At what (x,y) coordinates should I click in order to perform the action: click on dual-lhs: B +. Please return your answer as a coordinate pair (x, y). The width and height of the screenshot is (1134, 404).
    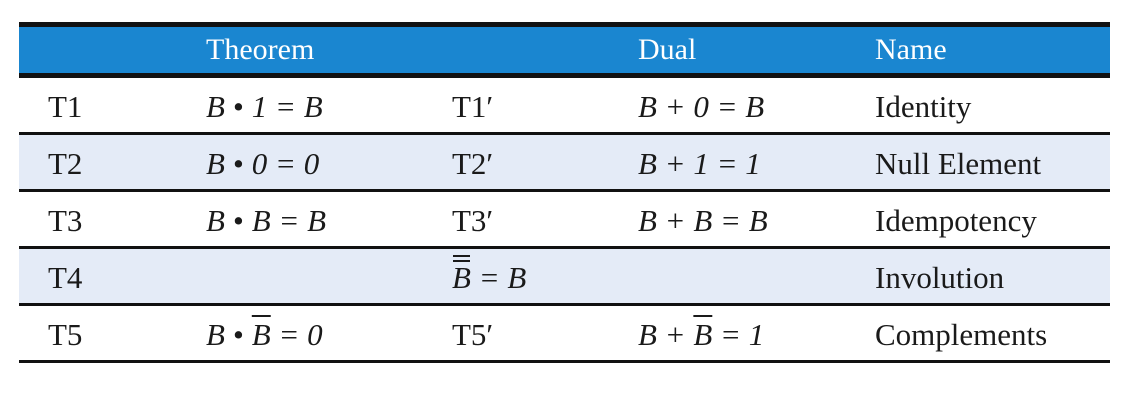
    Looking at the image, I should click on (666, 334).